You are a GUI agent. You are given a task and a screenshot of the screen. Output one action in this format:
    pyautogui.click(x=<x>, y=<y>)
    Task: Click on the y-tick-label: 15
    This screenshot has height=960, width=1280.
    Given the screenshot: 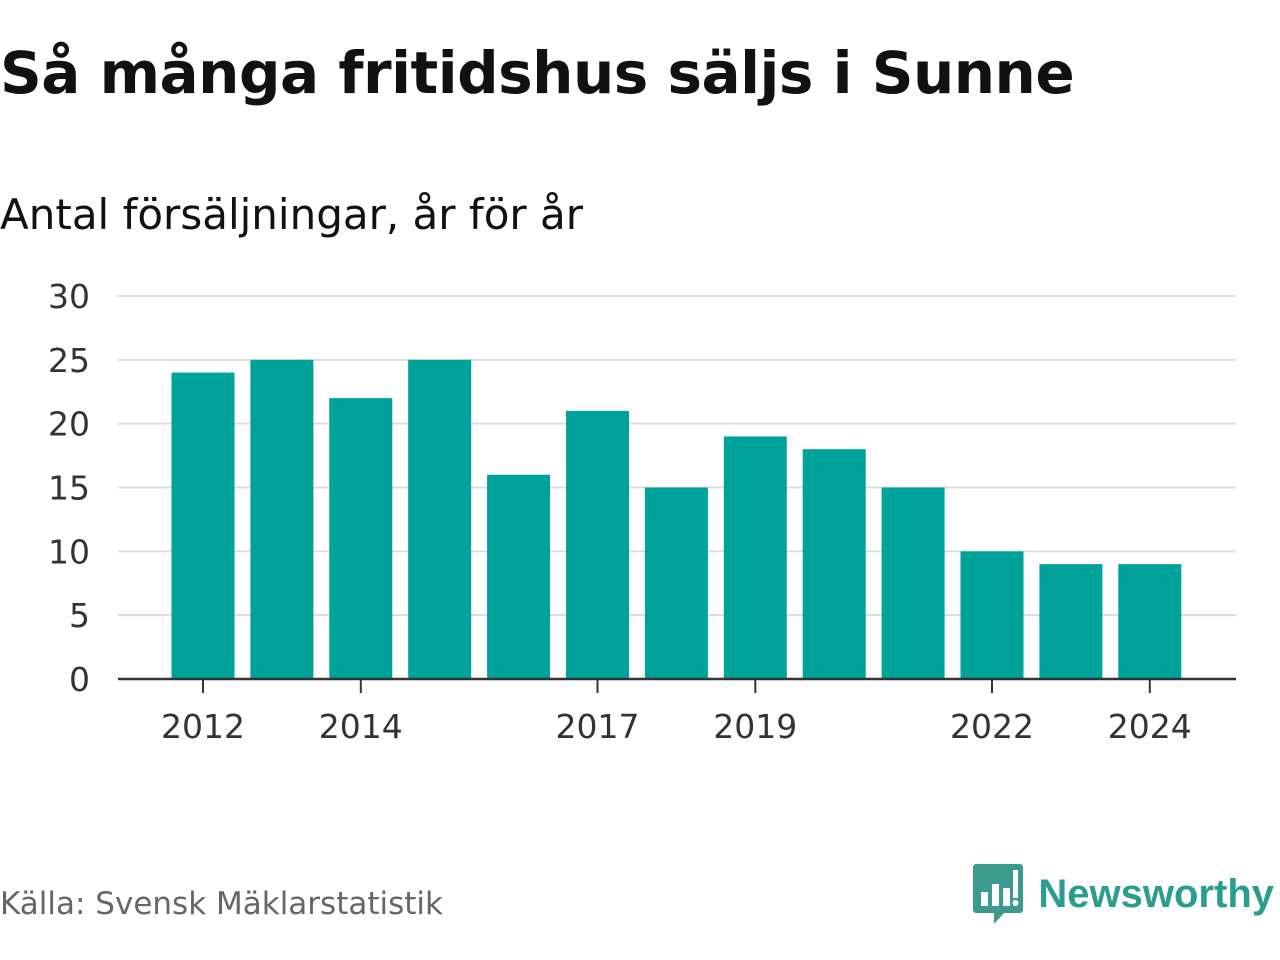 What is the action you would take?
    pyautogui.click(x=69, y=488)
    